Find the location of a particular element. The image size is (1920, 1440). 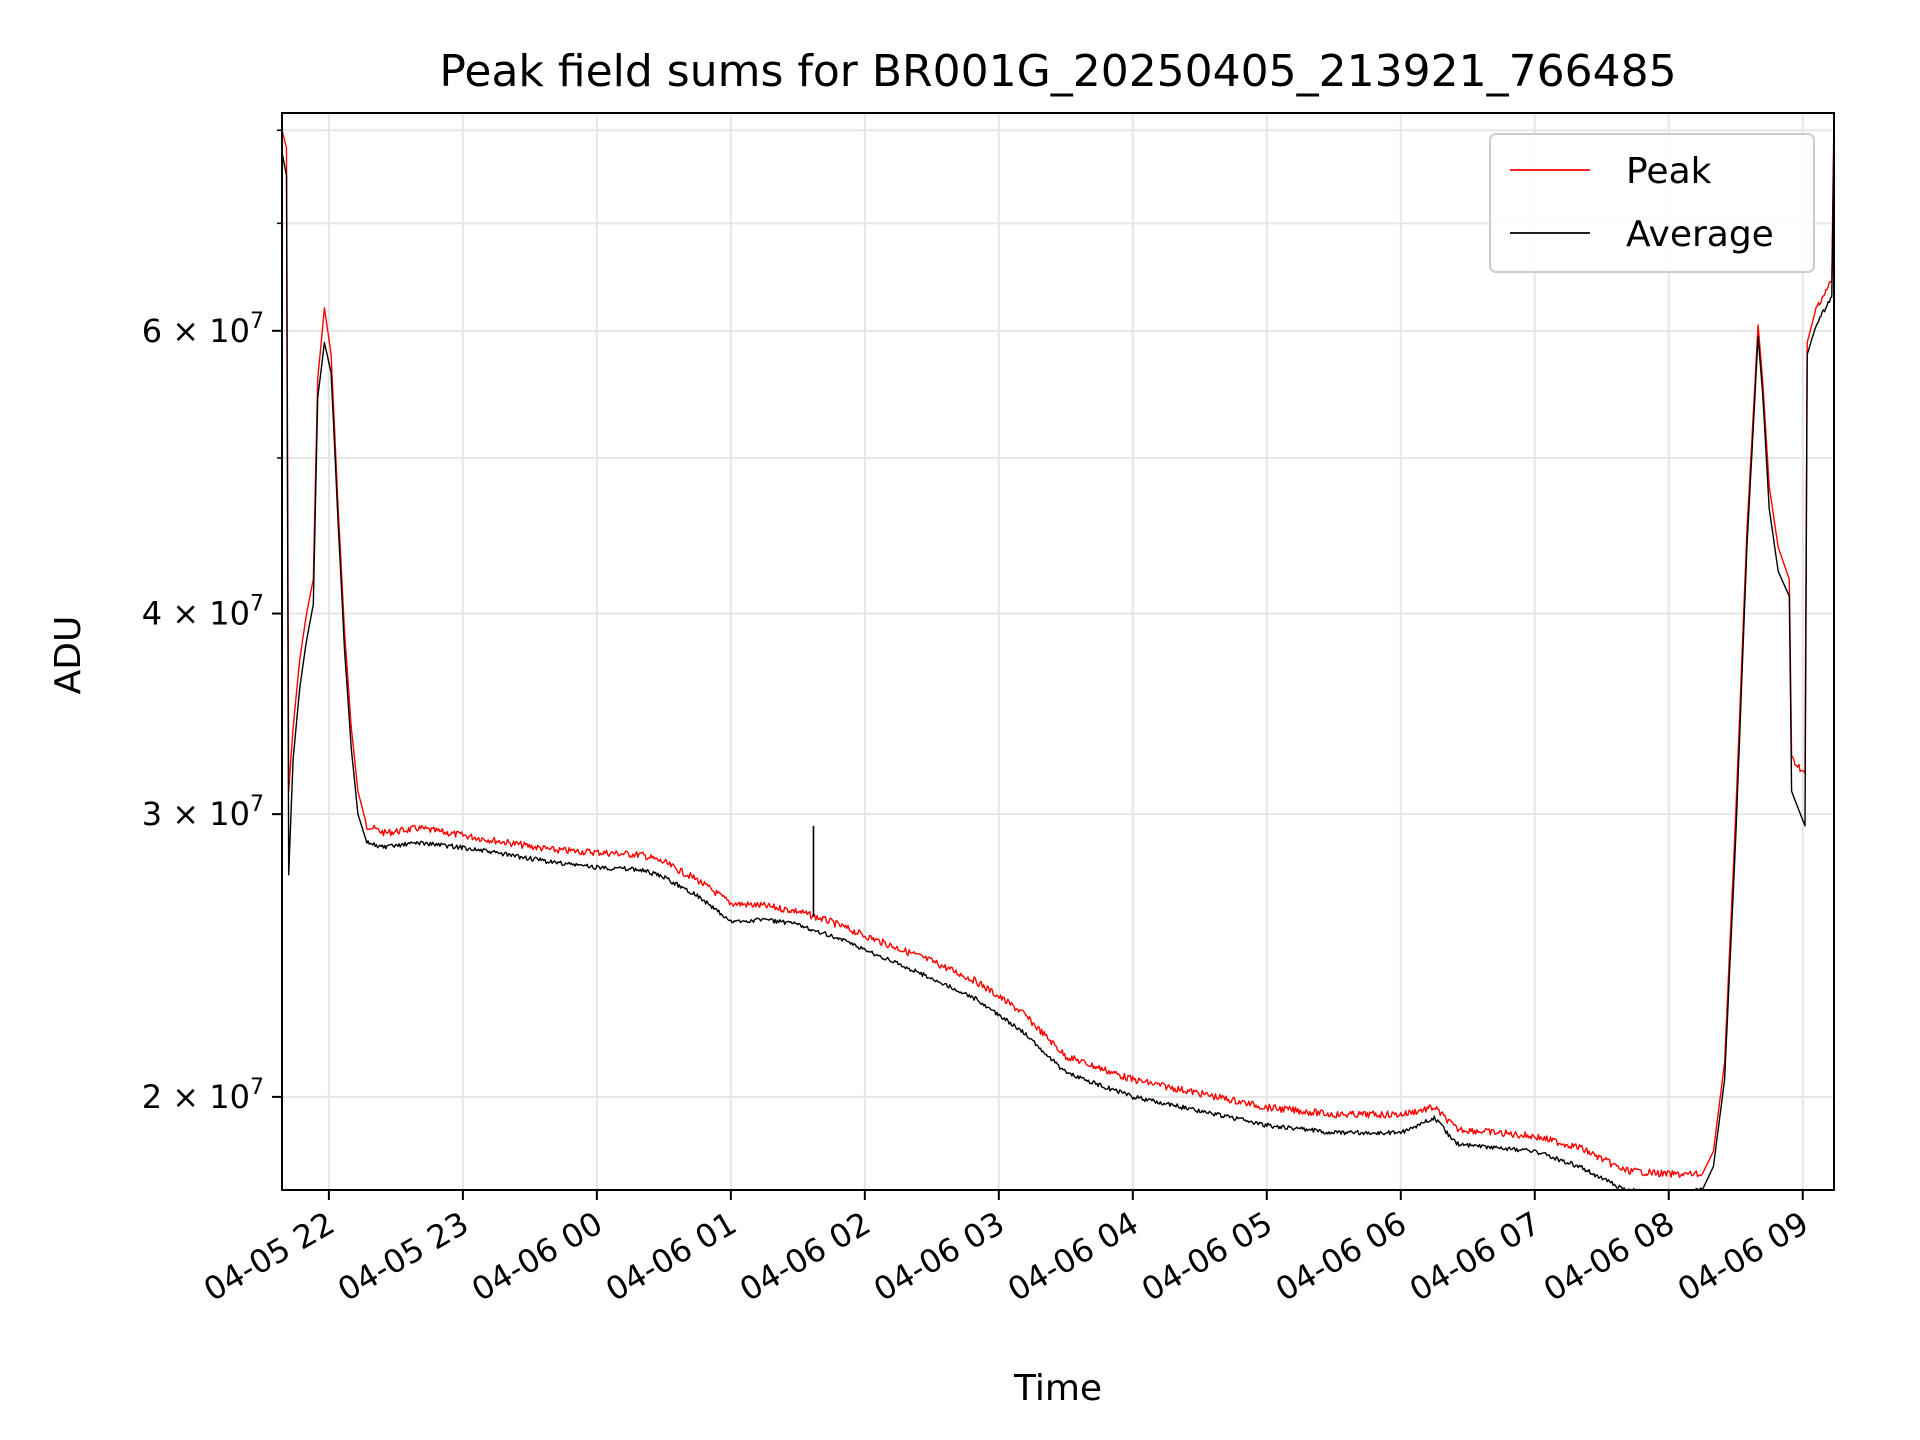

y-tick-label: 2 × 107 is located at coordinates (203, 1095).